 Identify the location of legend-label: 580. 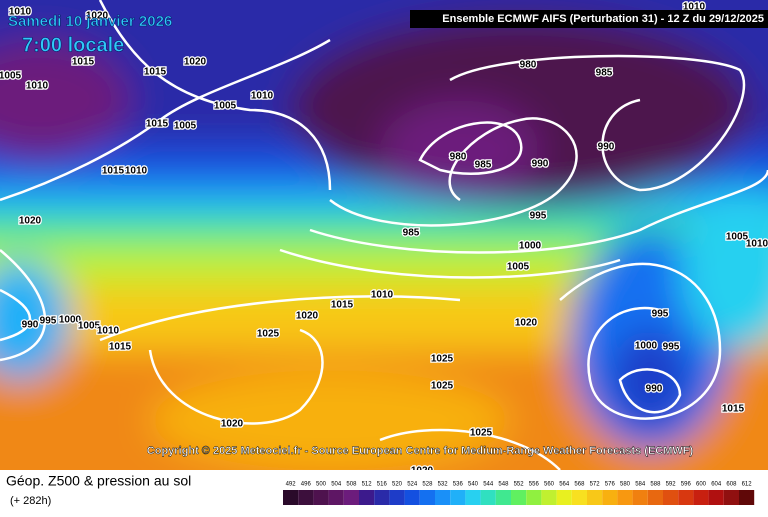
(625, 485).